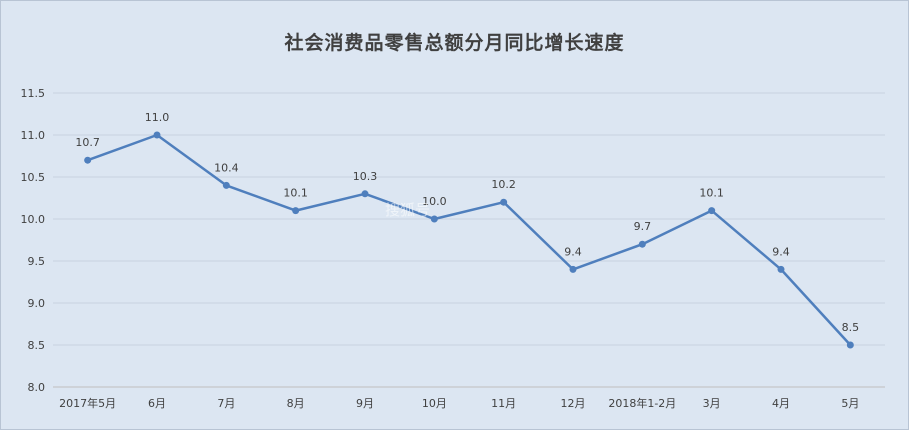  Describe the element at coordinates (503, 184) in the screenshot. I see `data-label: 10.2` at that location.